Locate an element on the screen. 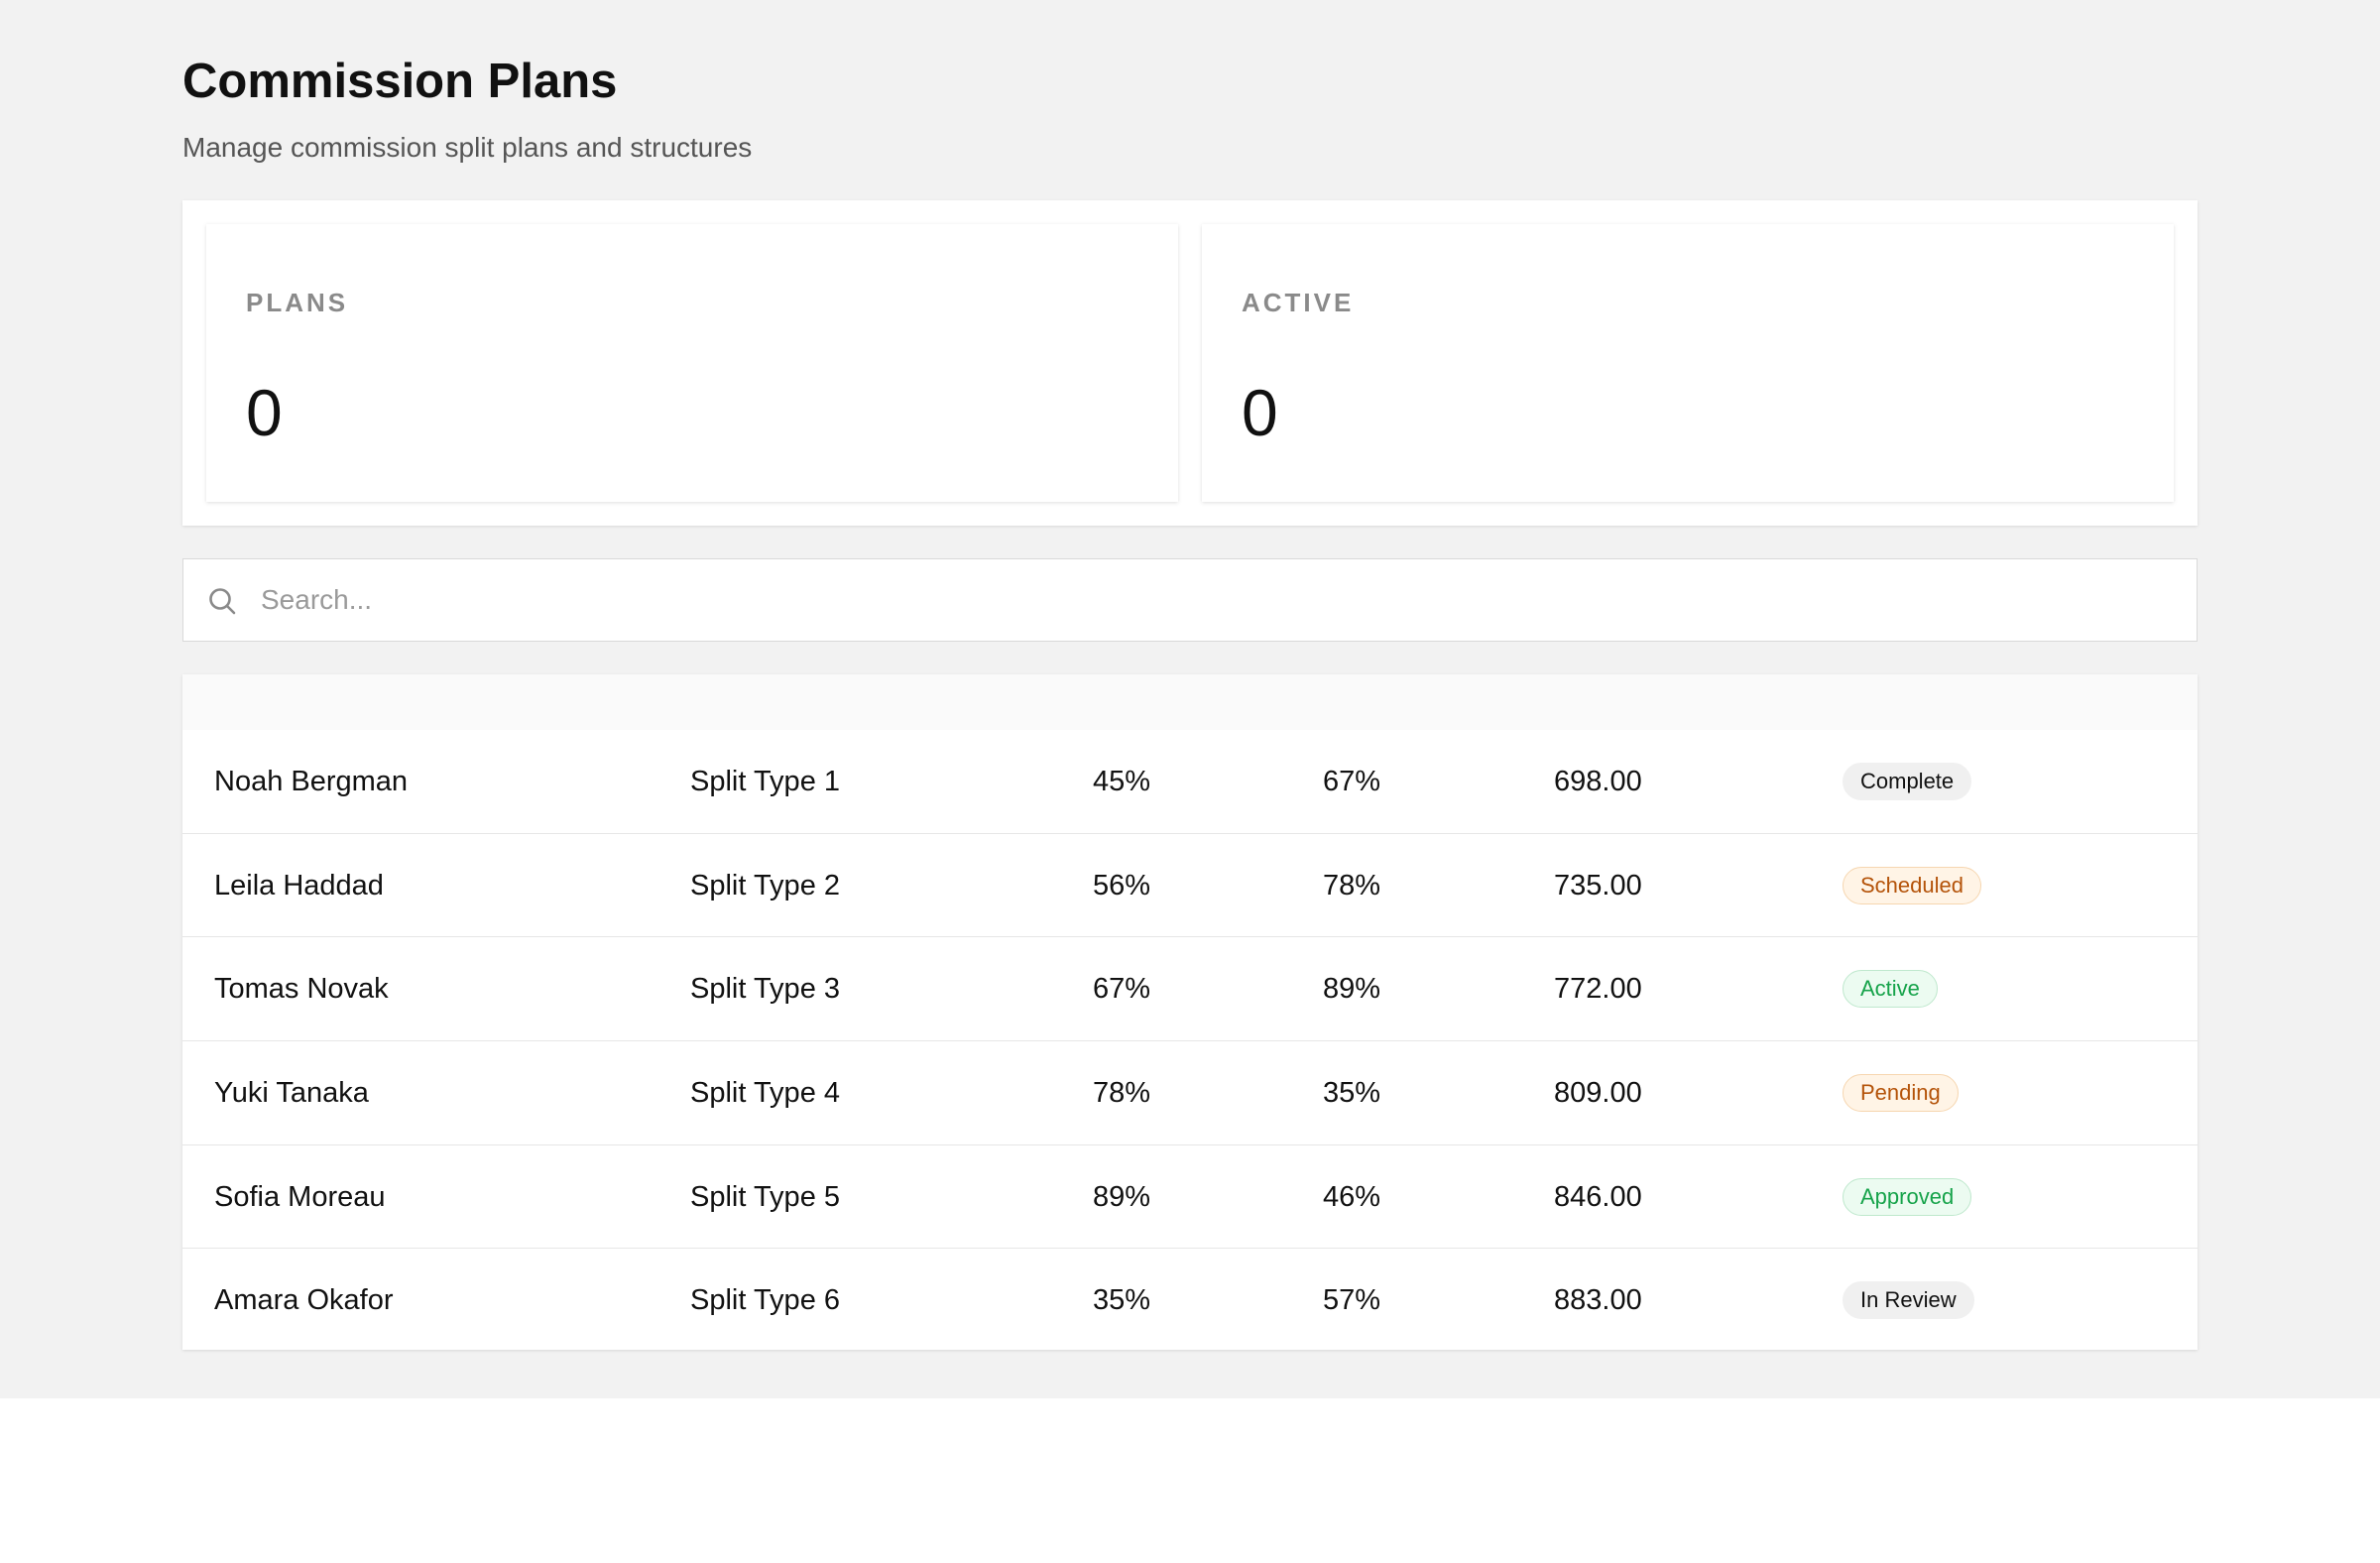  row-name: Sofia Moreau is located at coordinates (300, 1197).